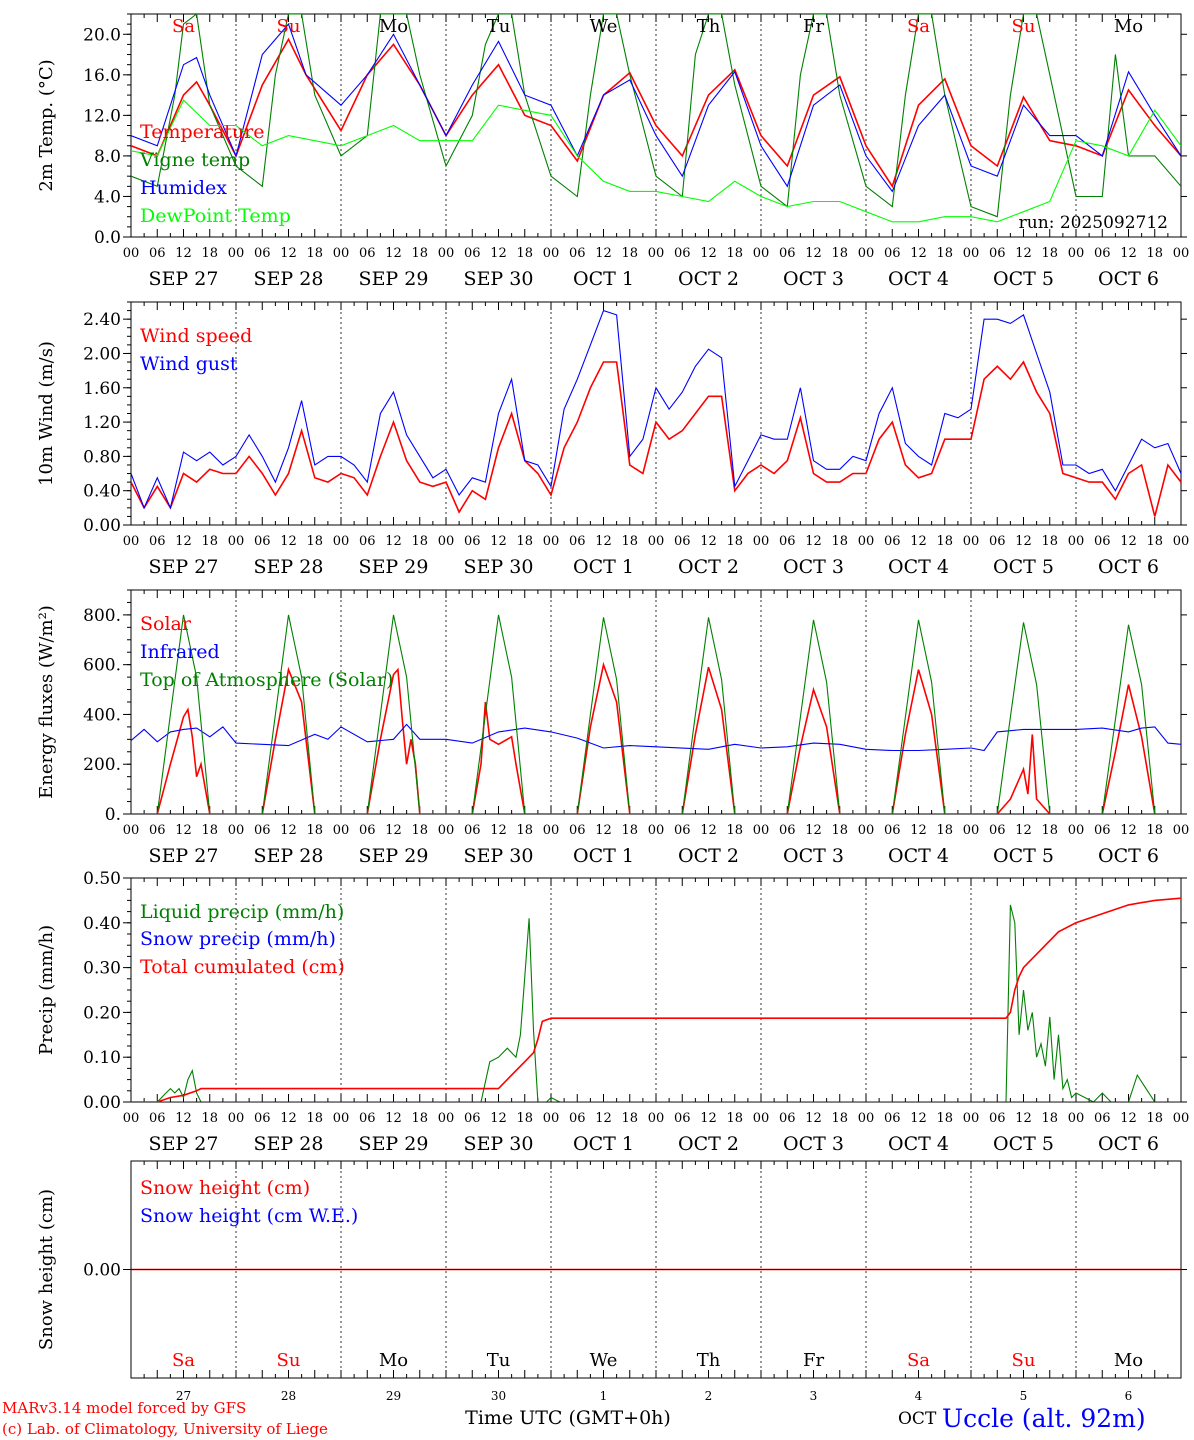 Image resolution: width=1194 pixels, height=1440 pixels. Describe the element at coordinates (113, 815) in the screenshot. I see `y-tick-label: 0.` at that location.